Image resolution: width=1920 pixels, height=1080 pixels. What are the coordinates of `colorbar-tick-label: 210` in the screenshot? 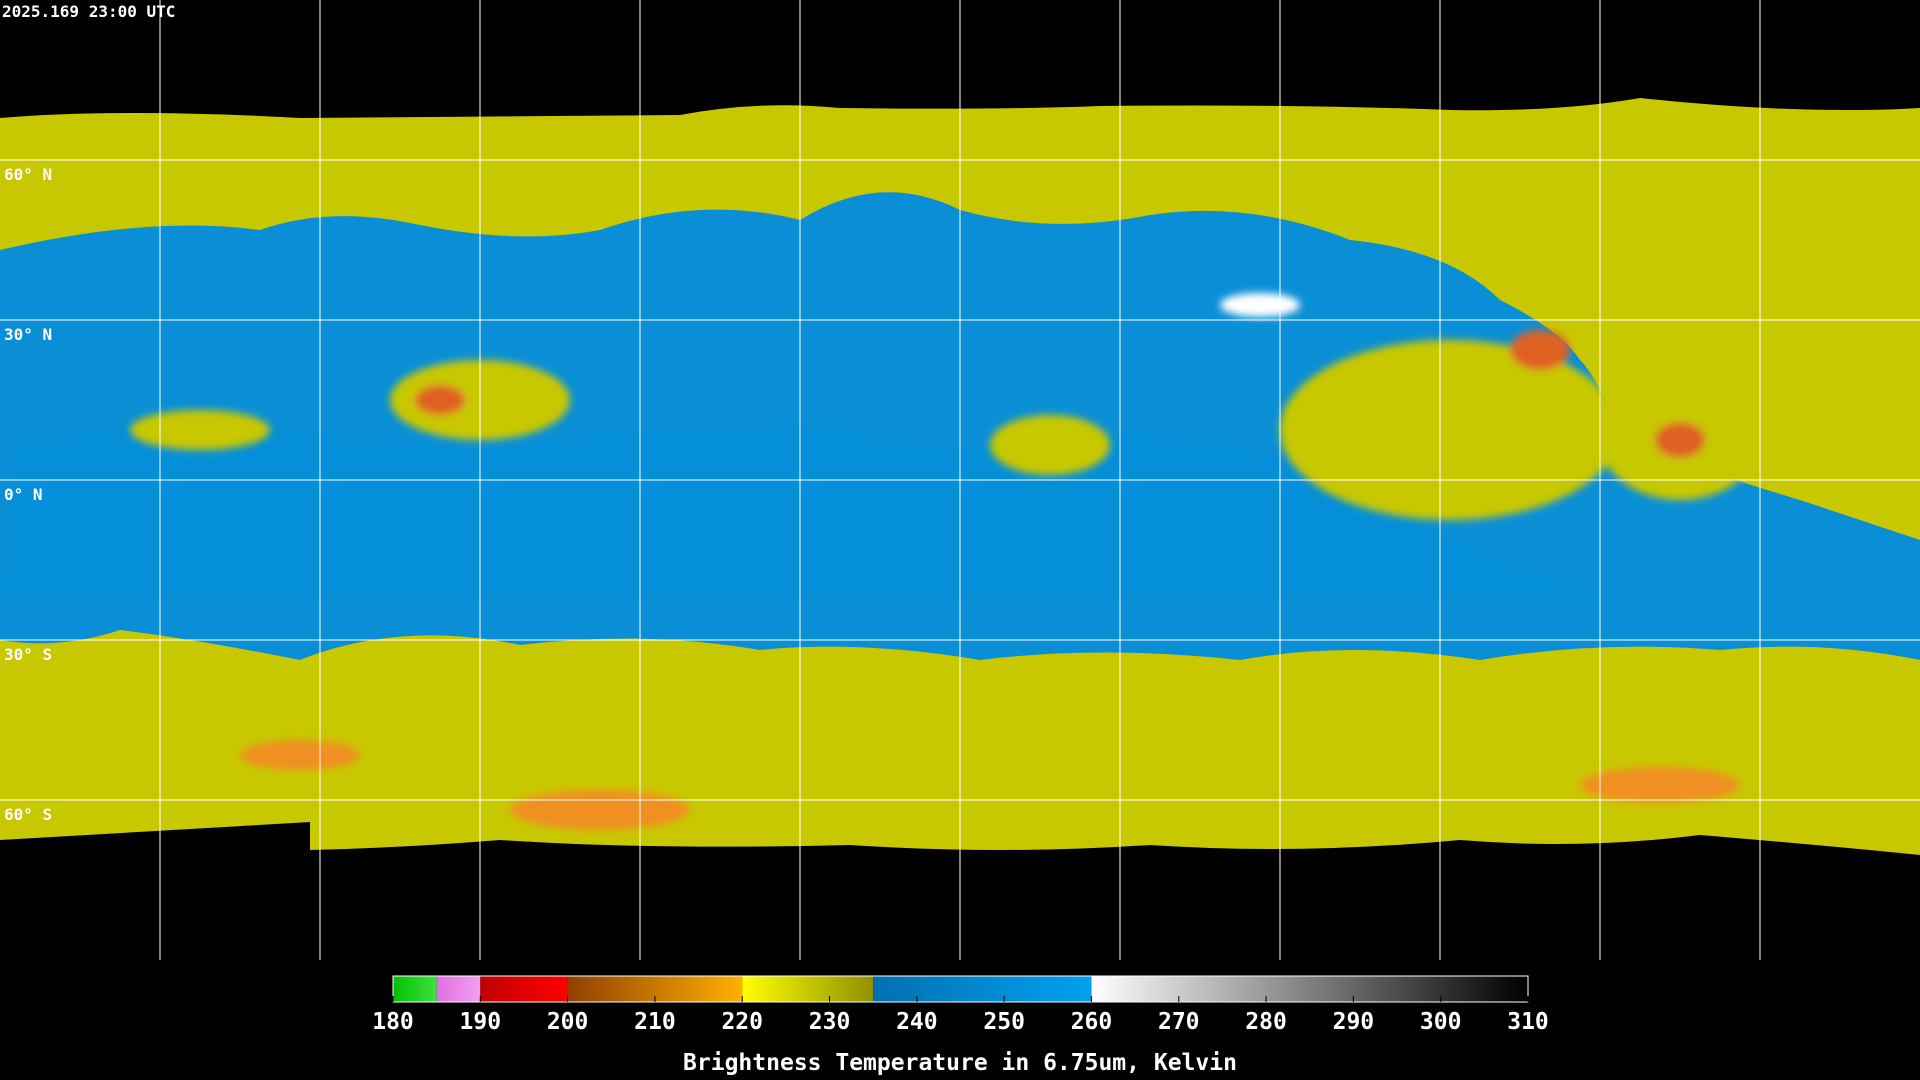 It's located at (655, 1022).